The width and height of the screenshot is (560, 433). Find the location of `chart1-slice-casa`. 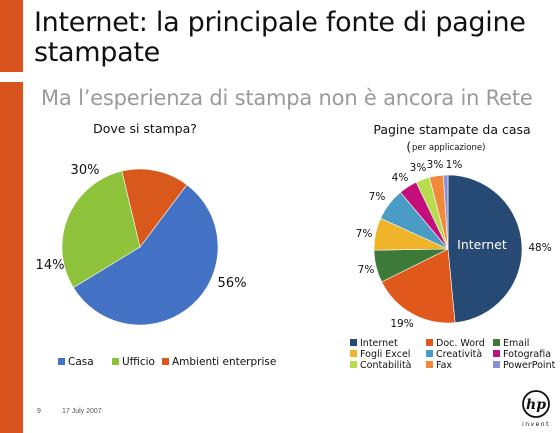

chart1-slice-casa is located at coordinates (146, 255).